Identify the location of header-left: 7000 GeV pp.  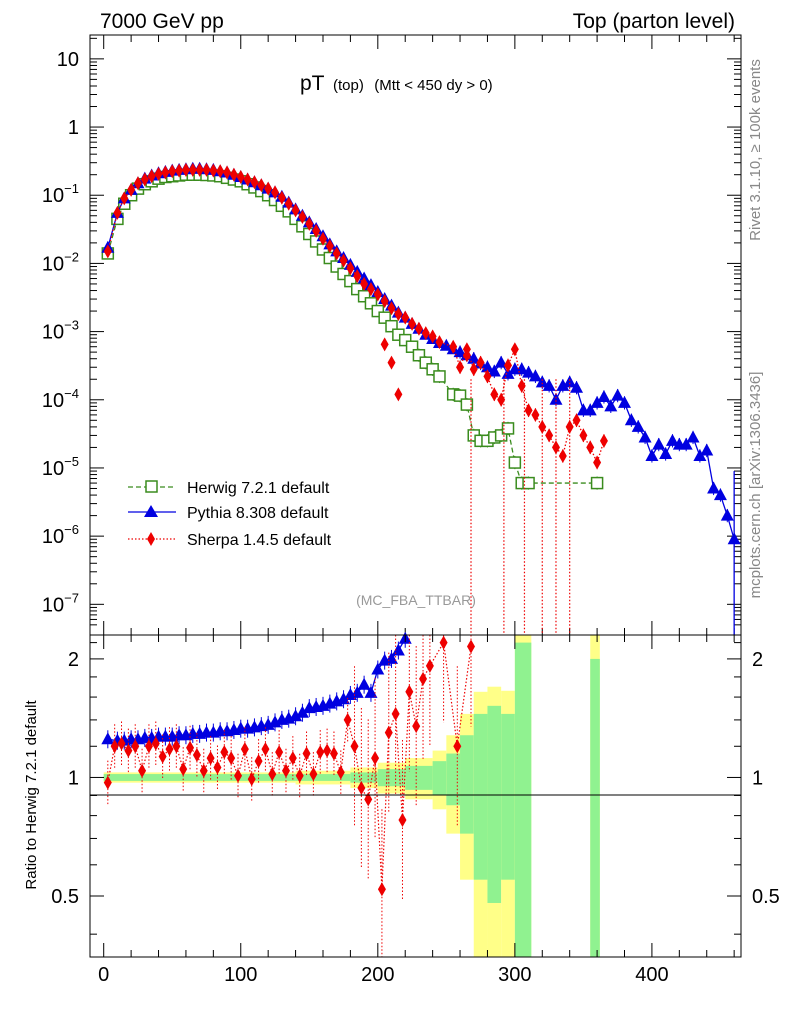
(162, 21).